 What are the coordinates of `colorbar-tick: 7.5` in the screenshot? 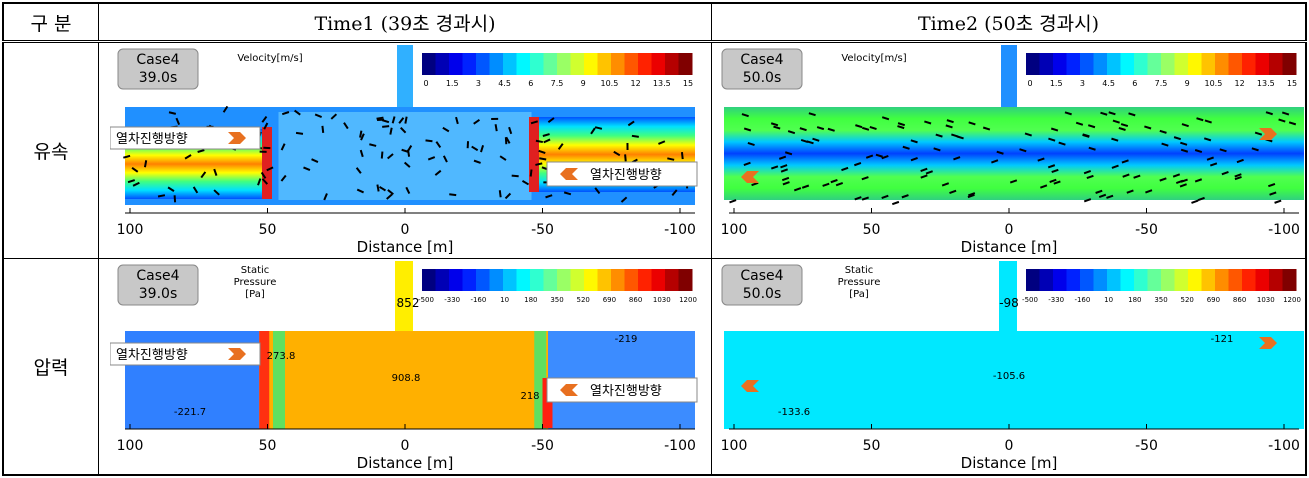 It's located at (557, 83).